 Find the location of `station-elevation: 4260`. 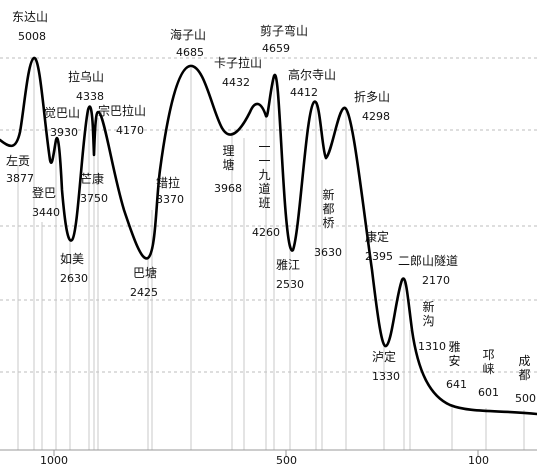

station-elevation: 4260 is located at coordinates (266, 232).